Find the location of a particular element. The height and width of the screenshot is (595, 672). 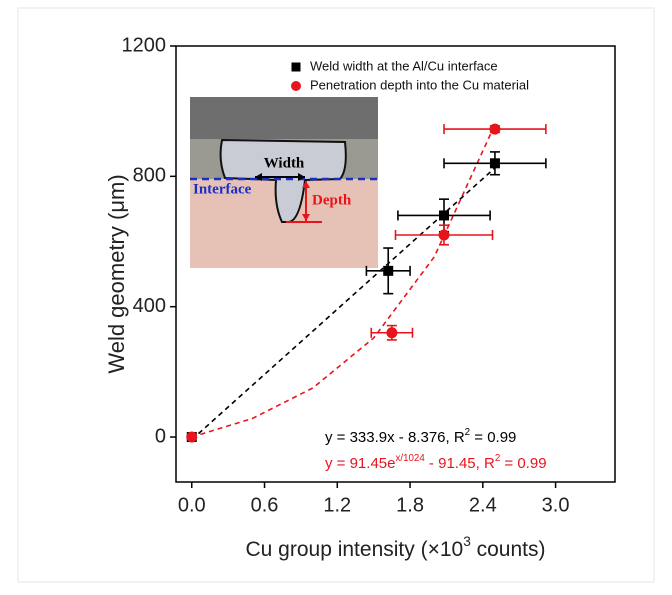

inset-width-label: Width is located at coordinates (284, 163).